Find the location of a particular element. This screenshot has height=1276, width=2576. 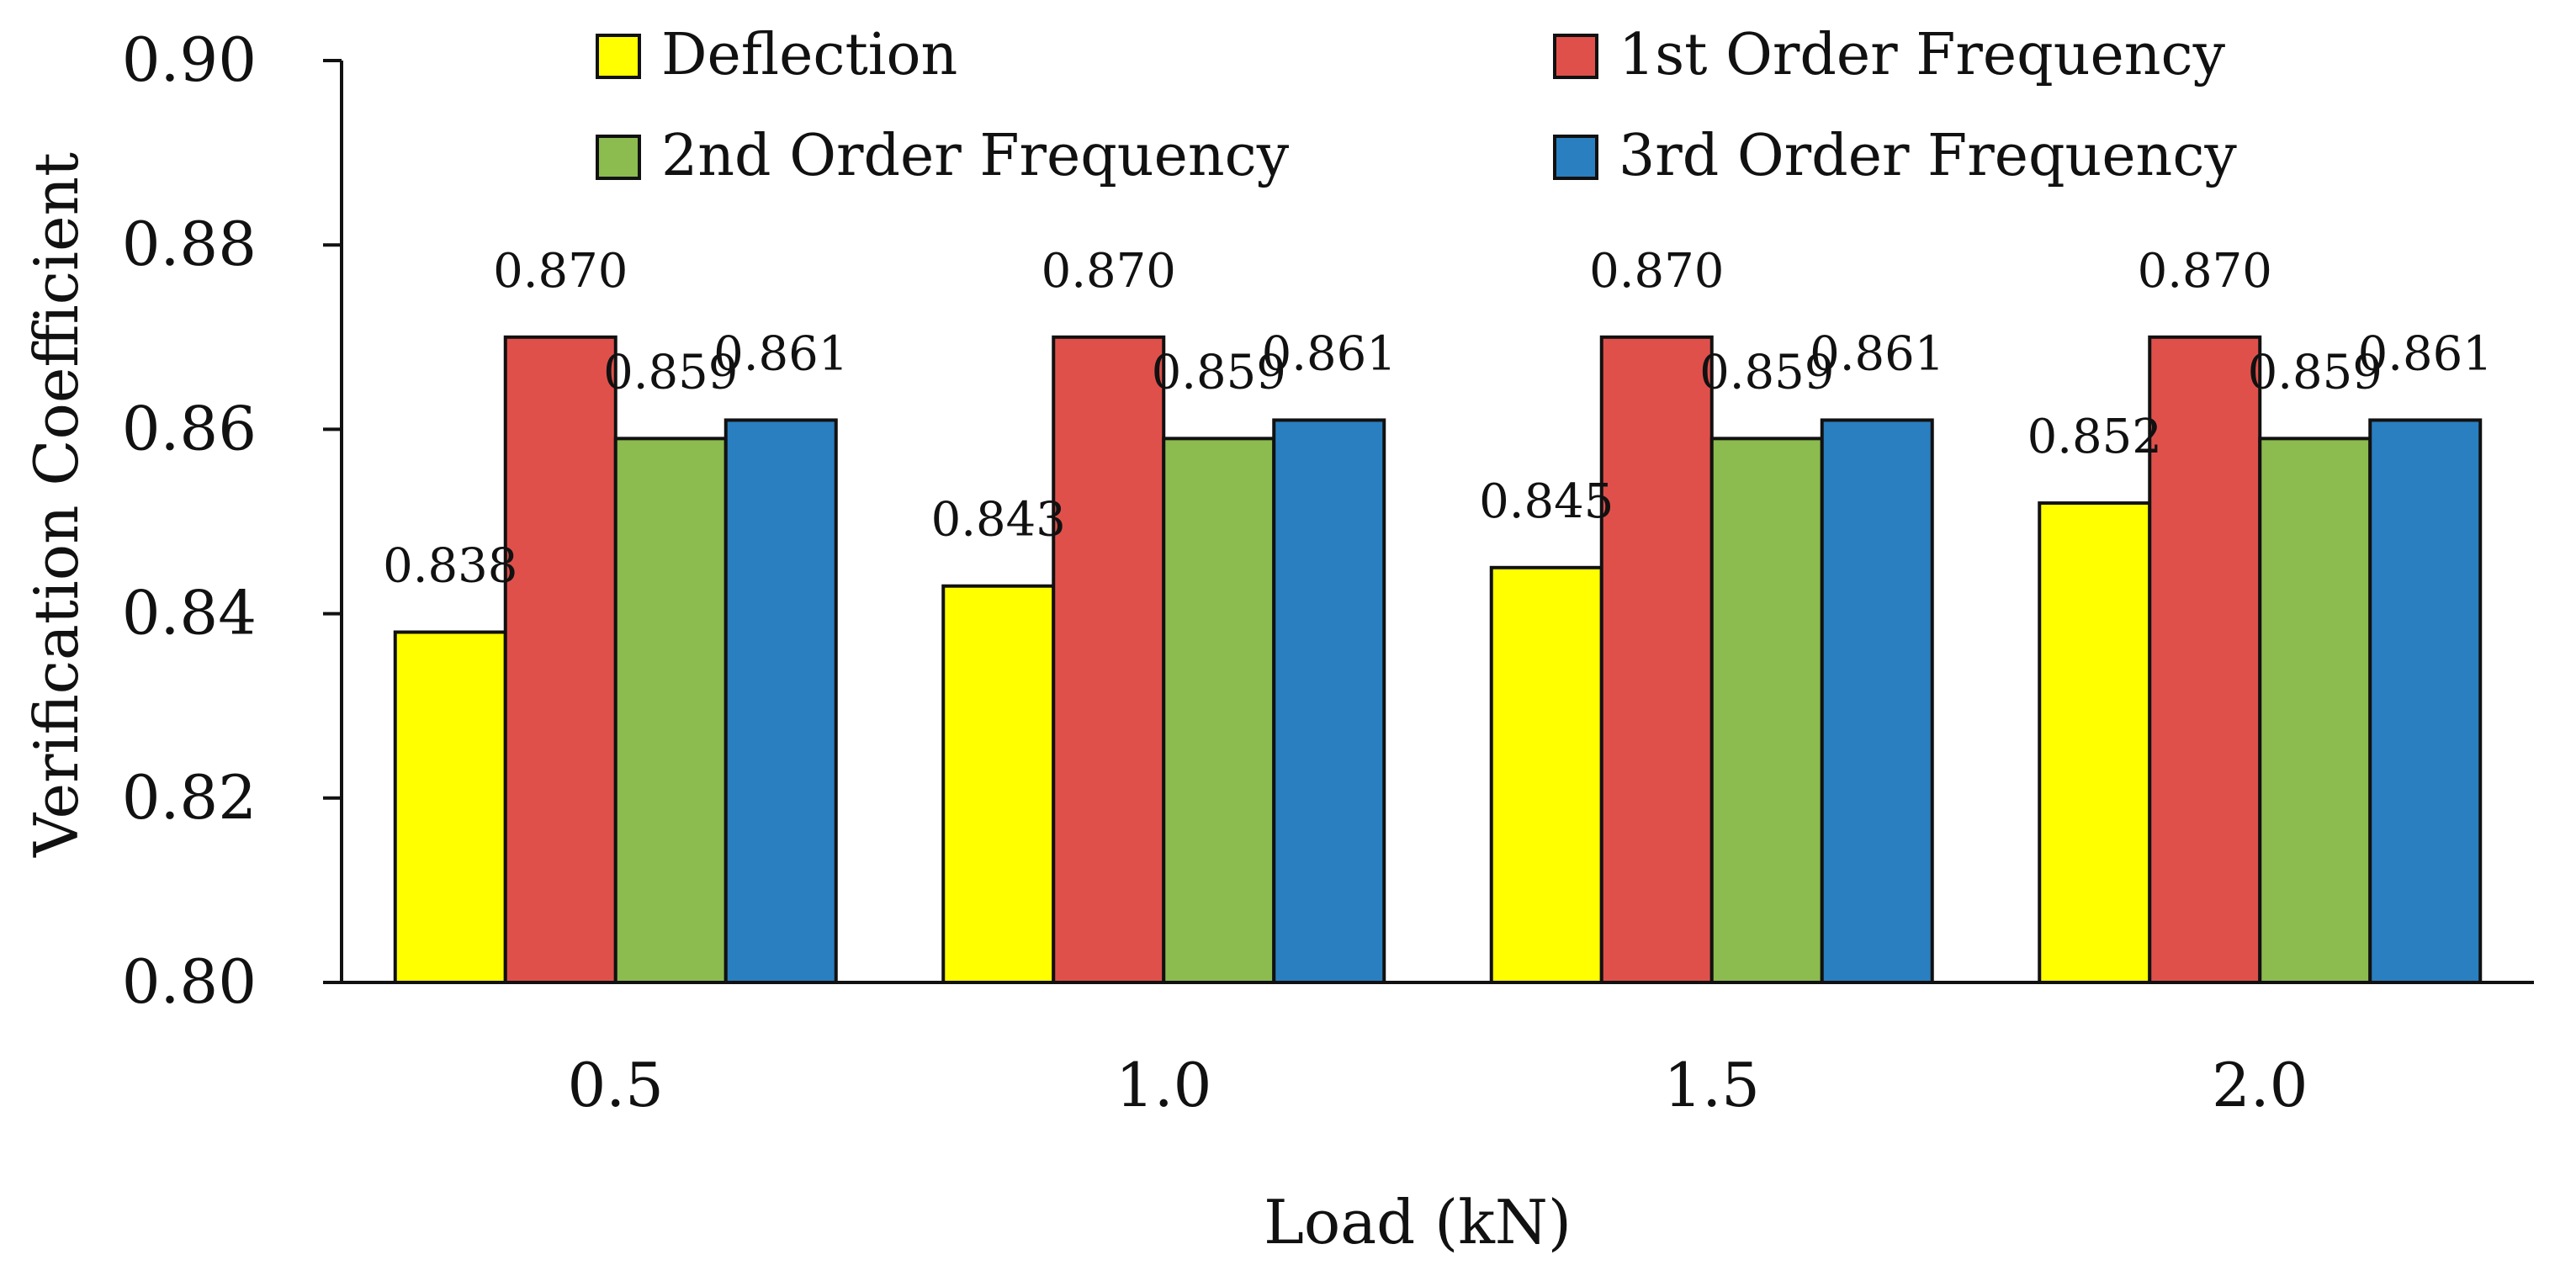

data-label: 0.852 is located at coordinates (2094, 437).